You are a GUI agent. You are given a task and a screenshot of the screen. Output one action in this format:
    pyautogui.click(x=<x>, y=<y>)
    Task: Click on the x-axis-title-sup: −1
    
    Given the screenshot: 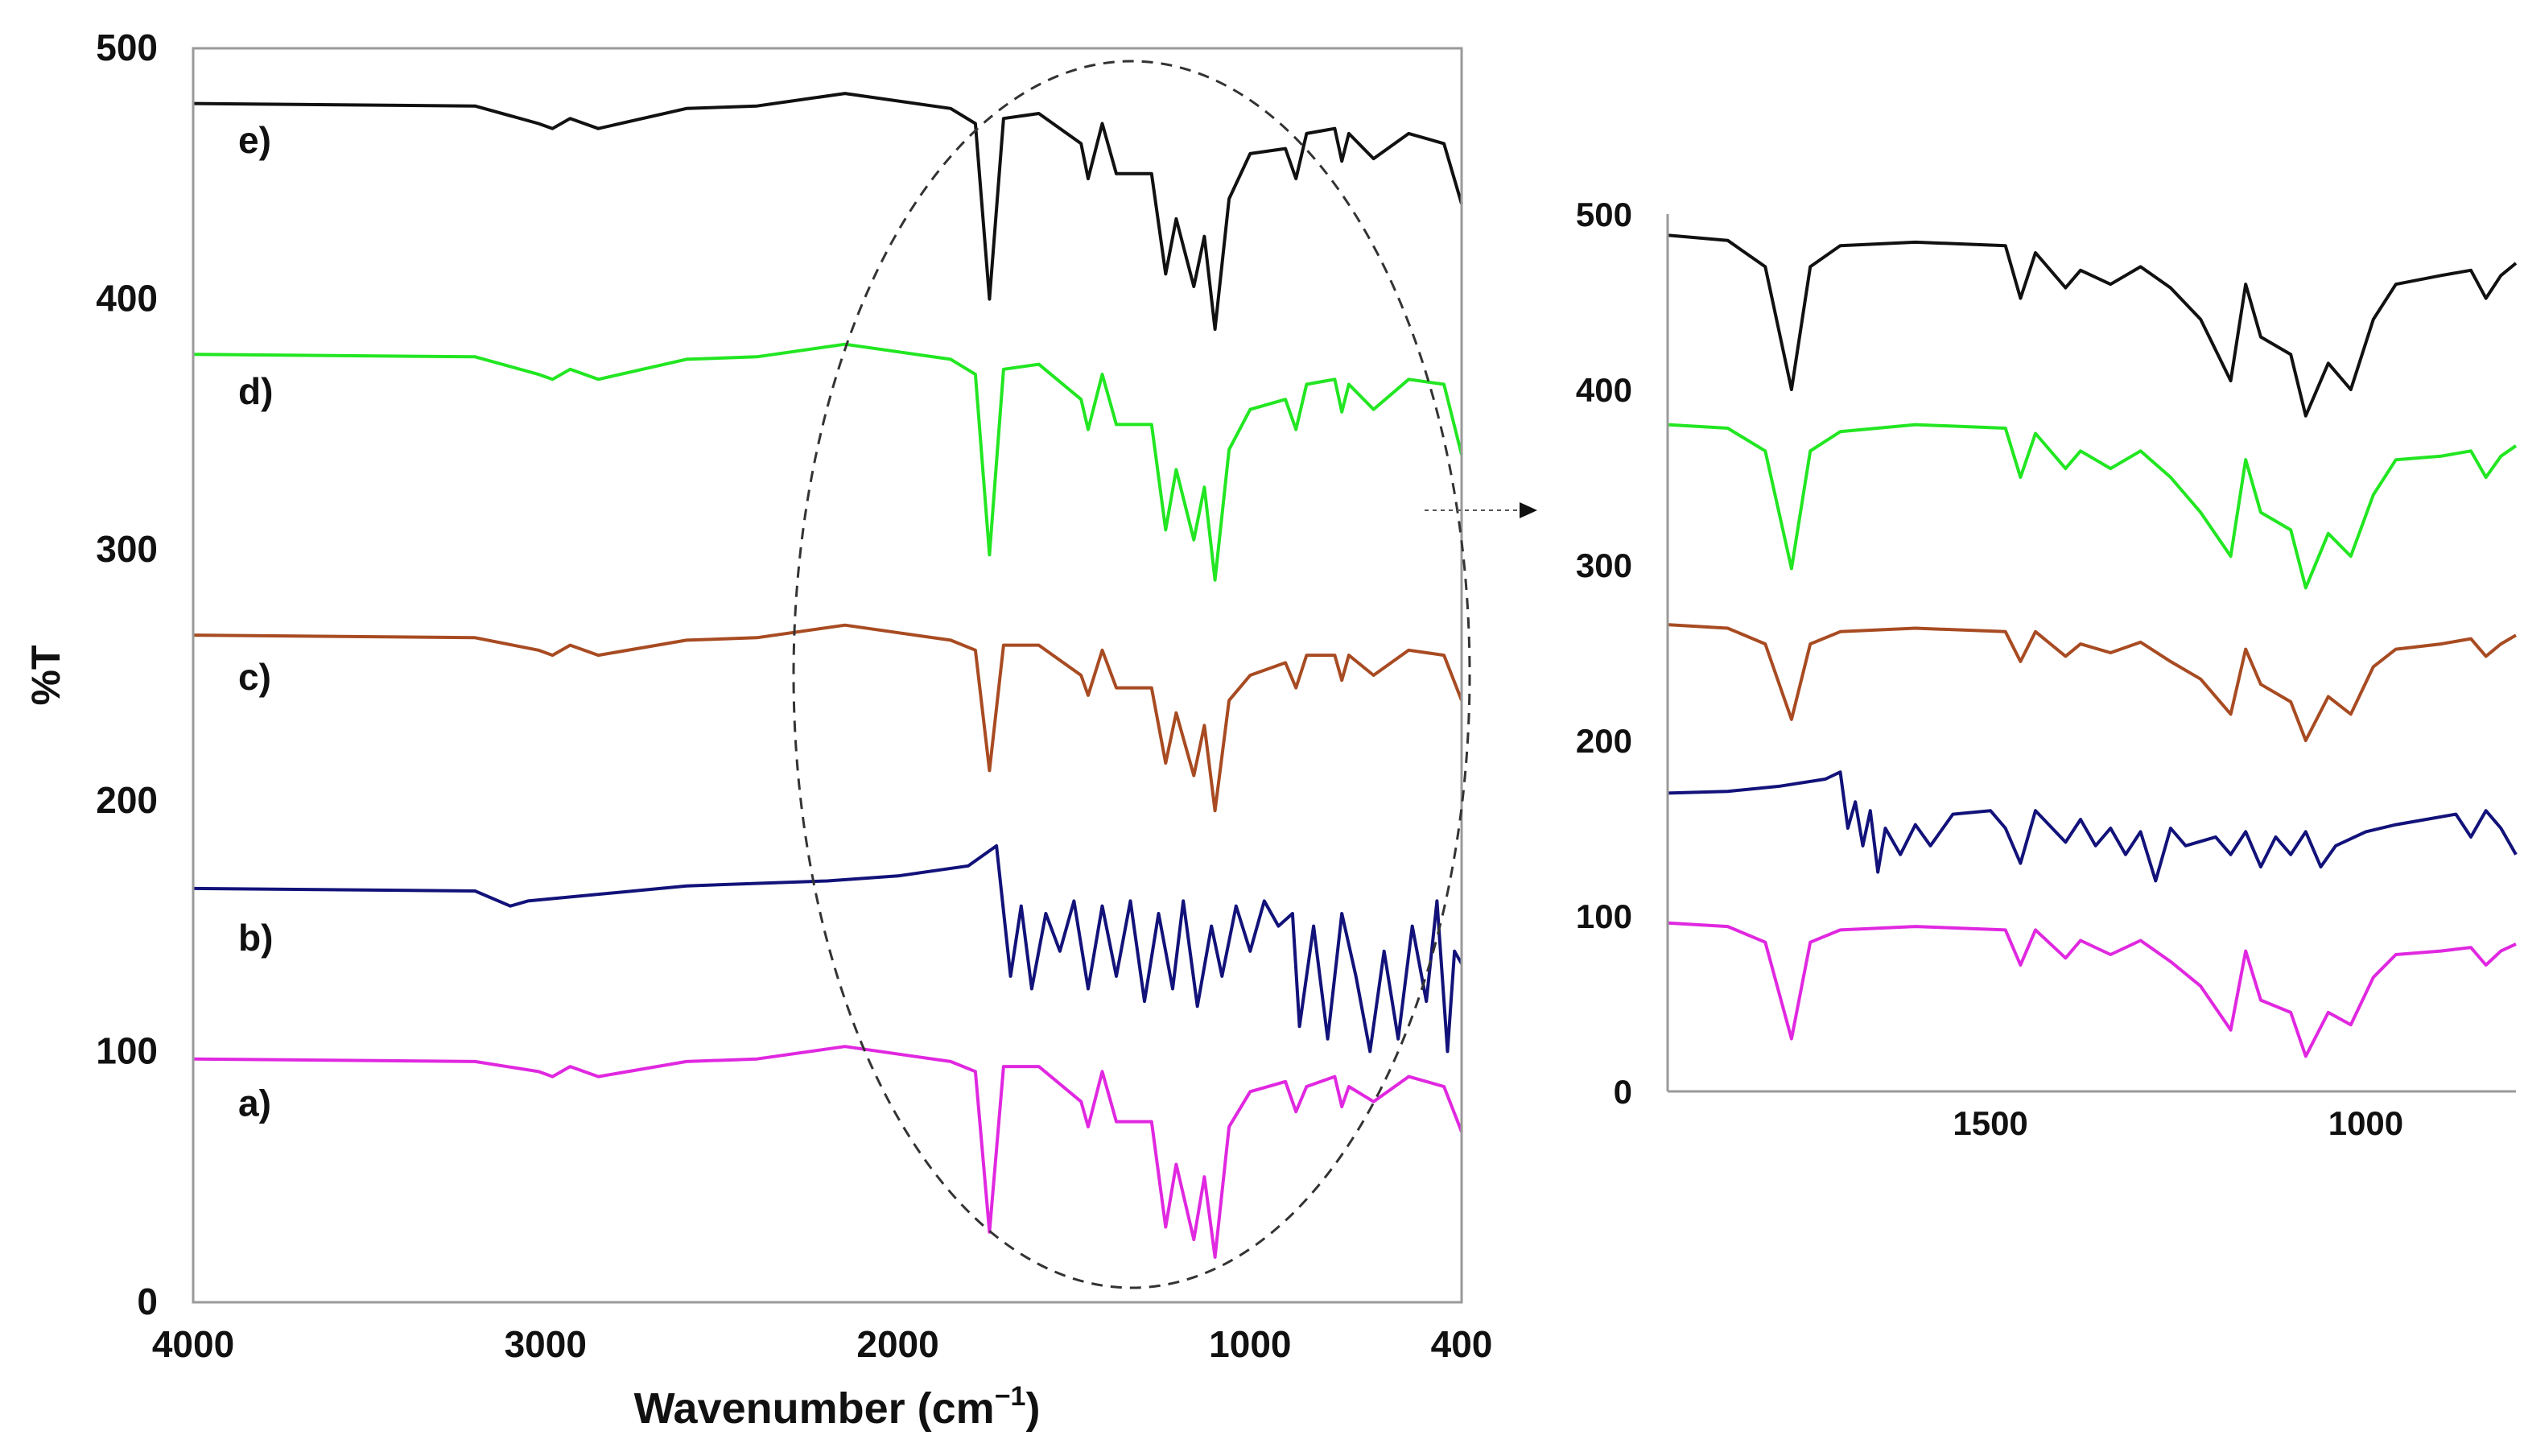 What is the action you would take?
    pyautogui.click(x=1010, y=1396)
    